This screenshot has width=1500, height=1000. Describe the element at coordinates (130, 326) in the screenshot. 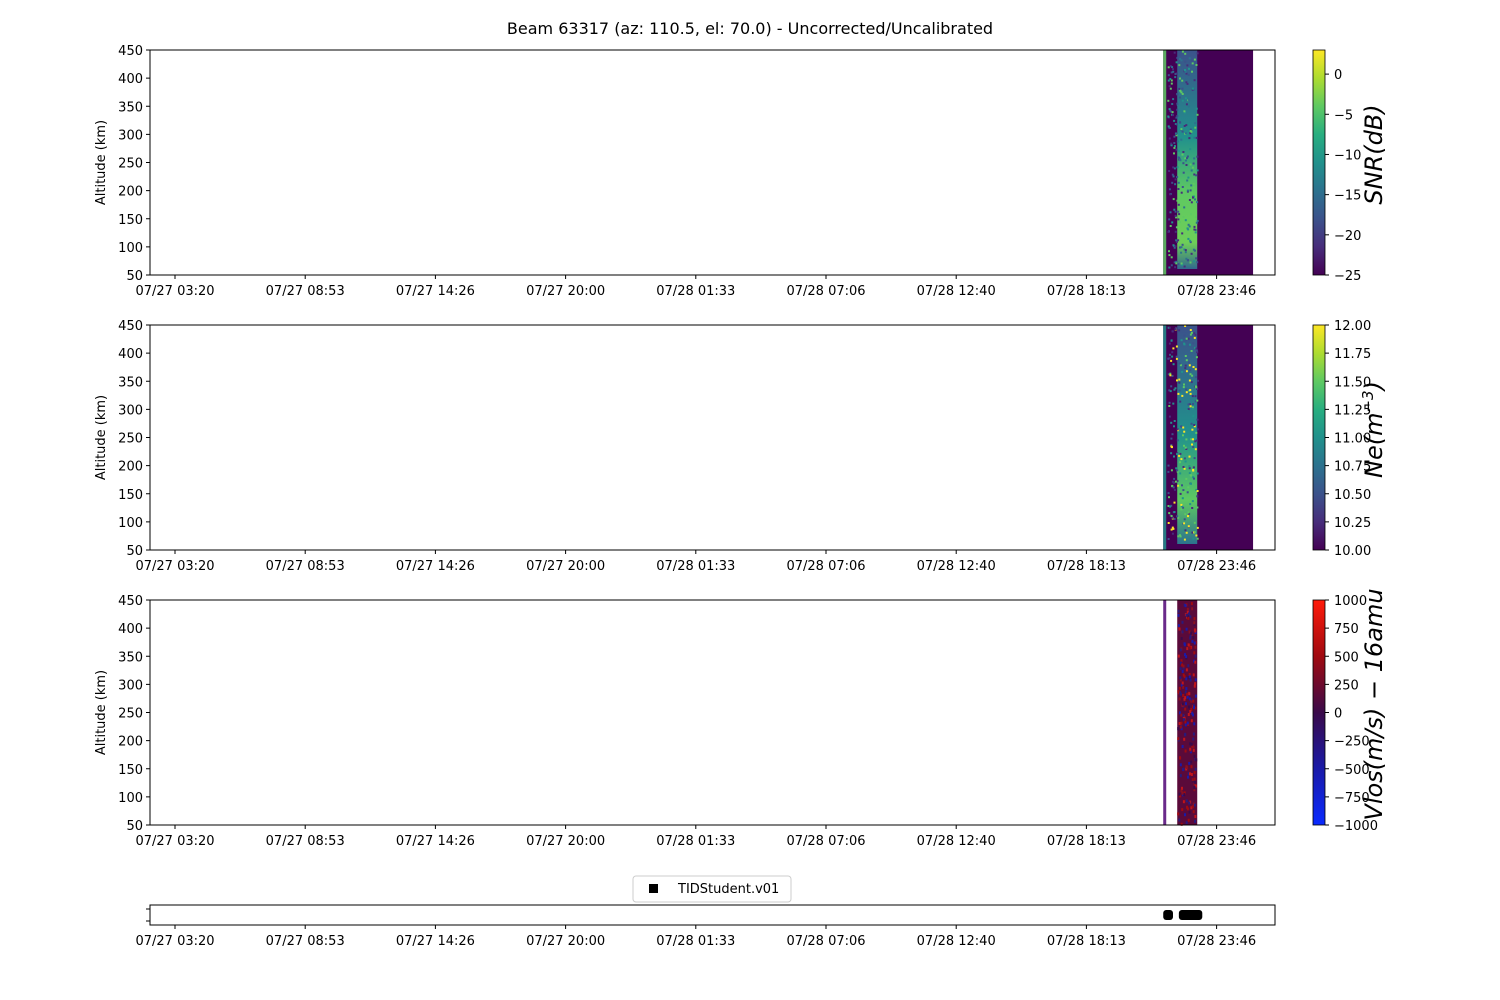

I see `y-tick-label: 450` at that location.